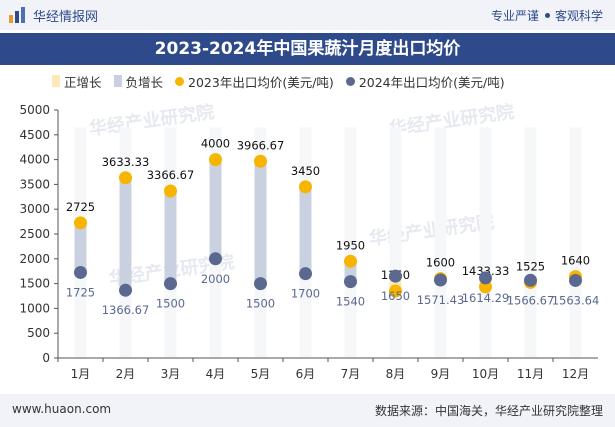 The width and height of the screenshot is (615, 427). I want to click on data-label-2023: 1640, so click(575, 261).